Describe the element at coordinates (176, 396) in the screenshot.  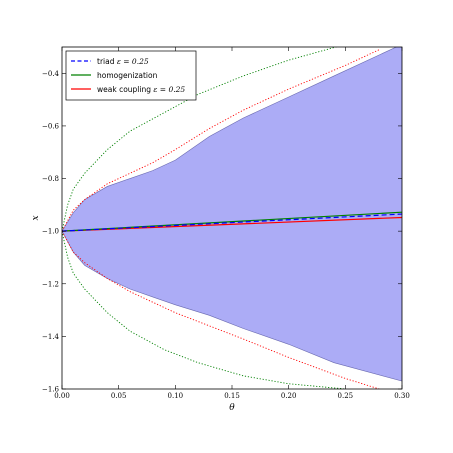
I see `x-tick-label: 0.10` at that location.